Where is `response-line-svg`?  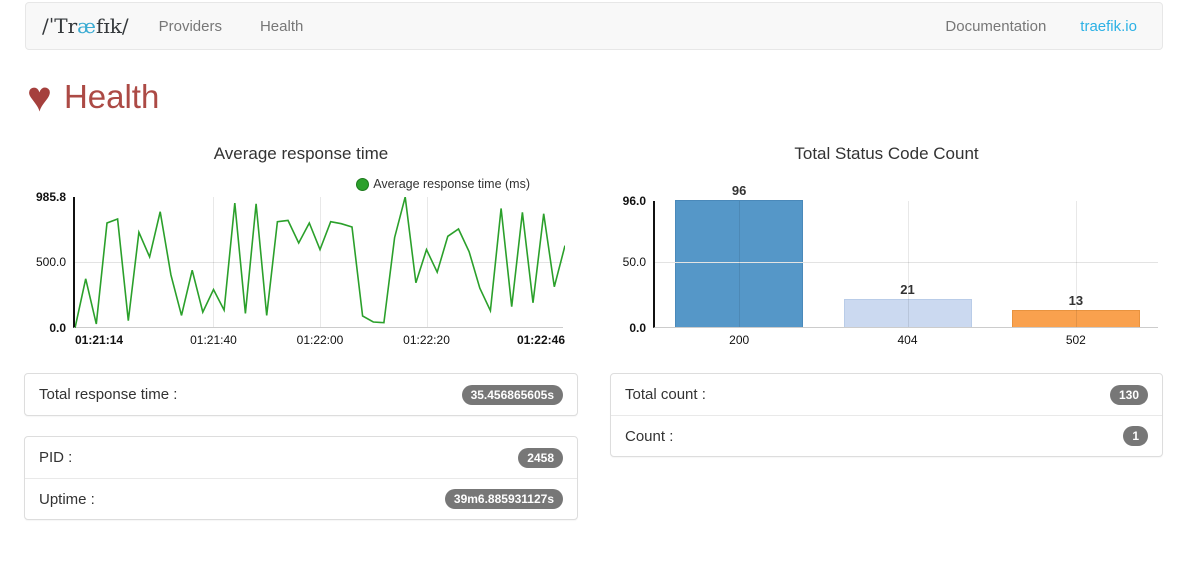 response-line-svg is located at coordinates (320, 262).